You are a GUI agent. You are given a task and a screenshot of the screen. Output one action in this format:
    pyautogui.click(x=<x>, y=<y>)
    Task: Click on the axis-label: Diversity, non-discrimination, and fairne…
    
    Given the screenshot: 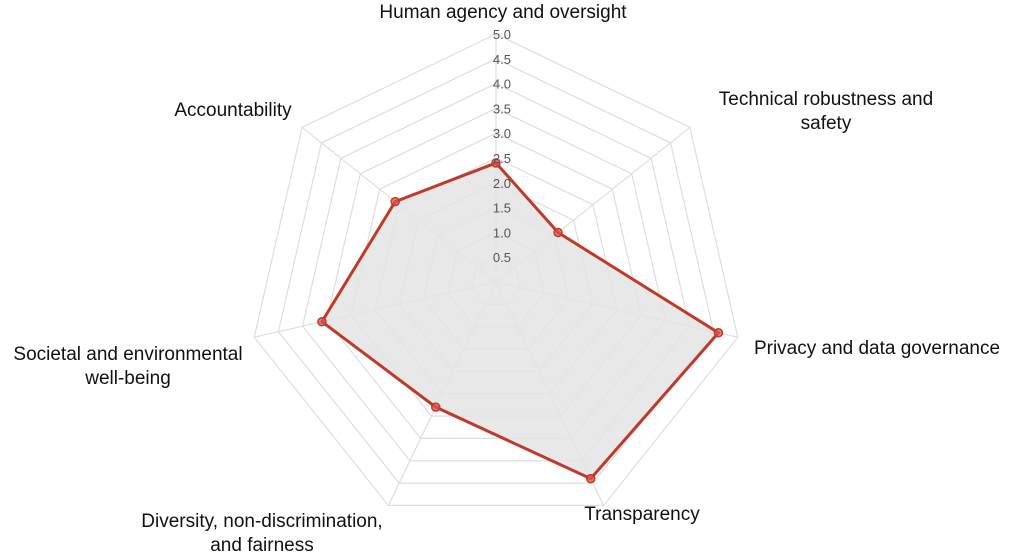 What is the action you would take?
    pyautogui.click(x=261, y=531)
    